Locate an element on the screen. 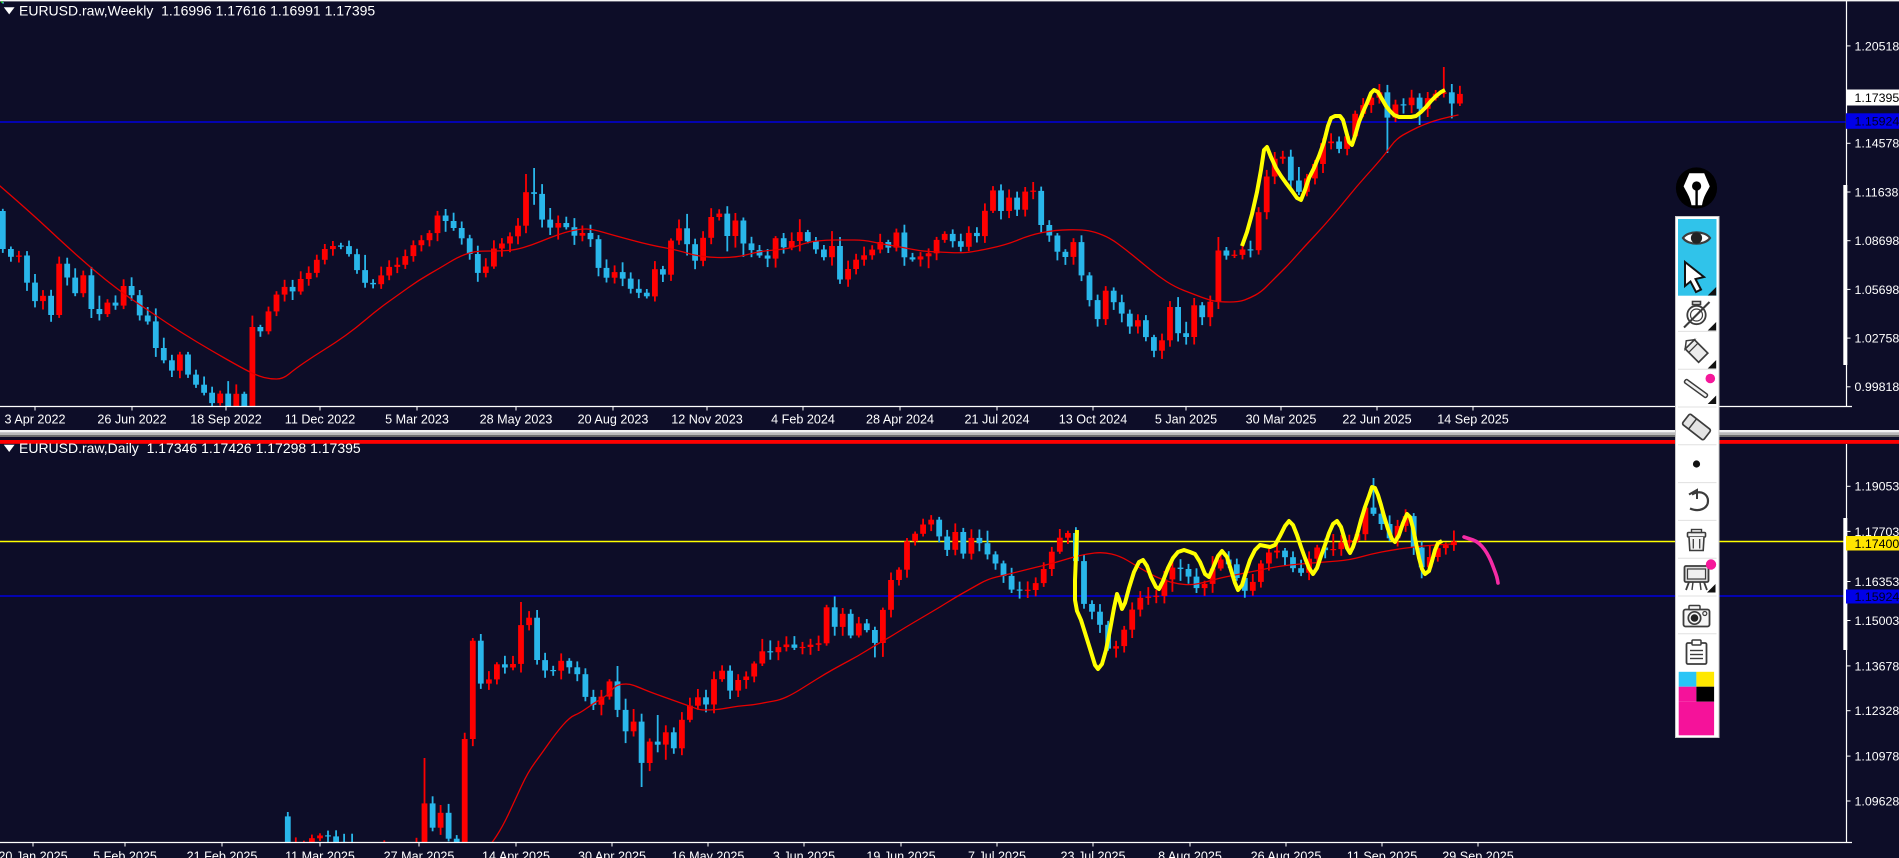  svg-text: 3 Apr 2022 is located at coordinates (35, 420).